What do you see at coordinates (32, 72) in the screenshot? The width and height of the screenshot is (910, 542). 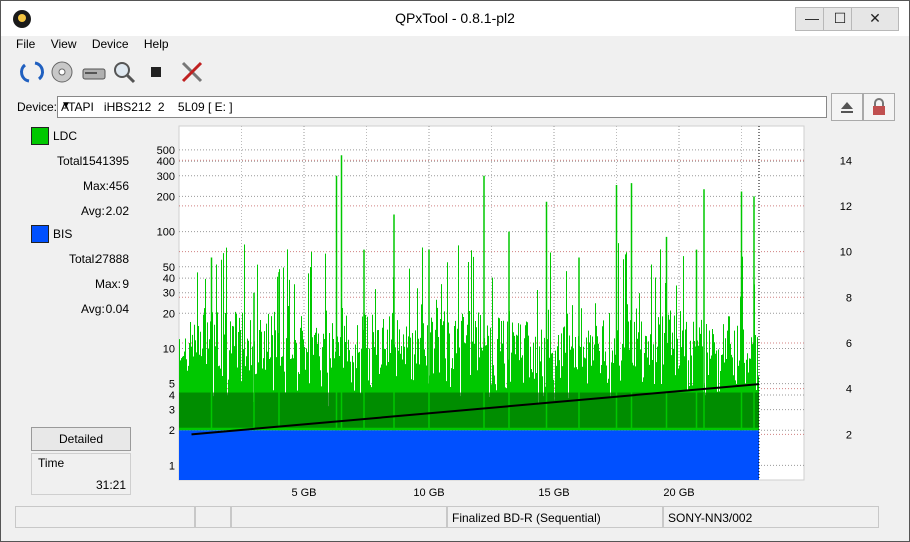 I see `refresh-icon` at bounding box center [32, 72].